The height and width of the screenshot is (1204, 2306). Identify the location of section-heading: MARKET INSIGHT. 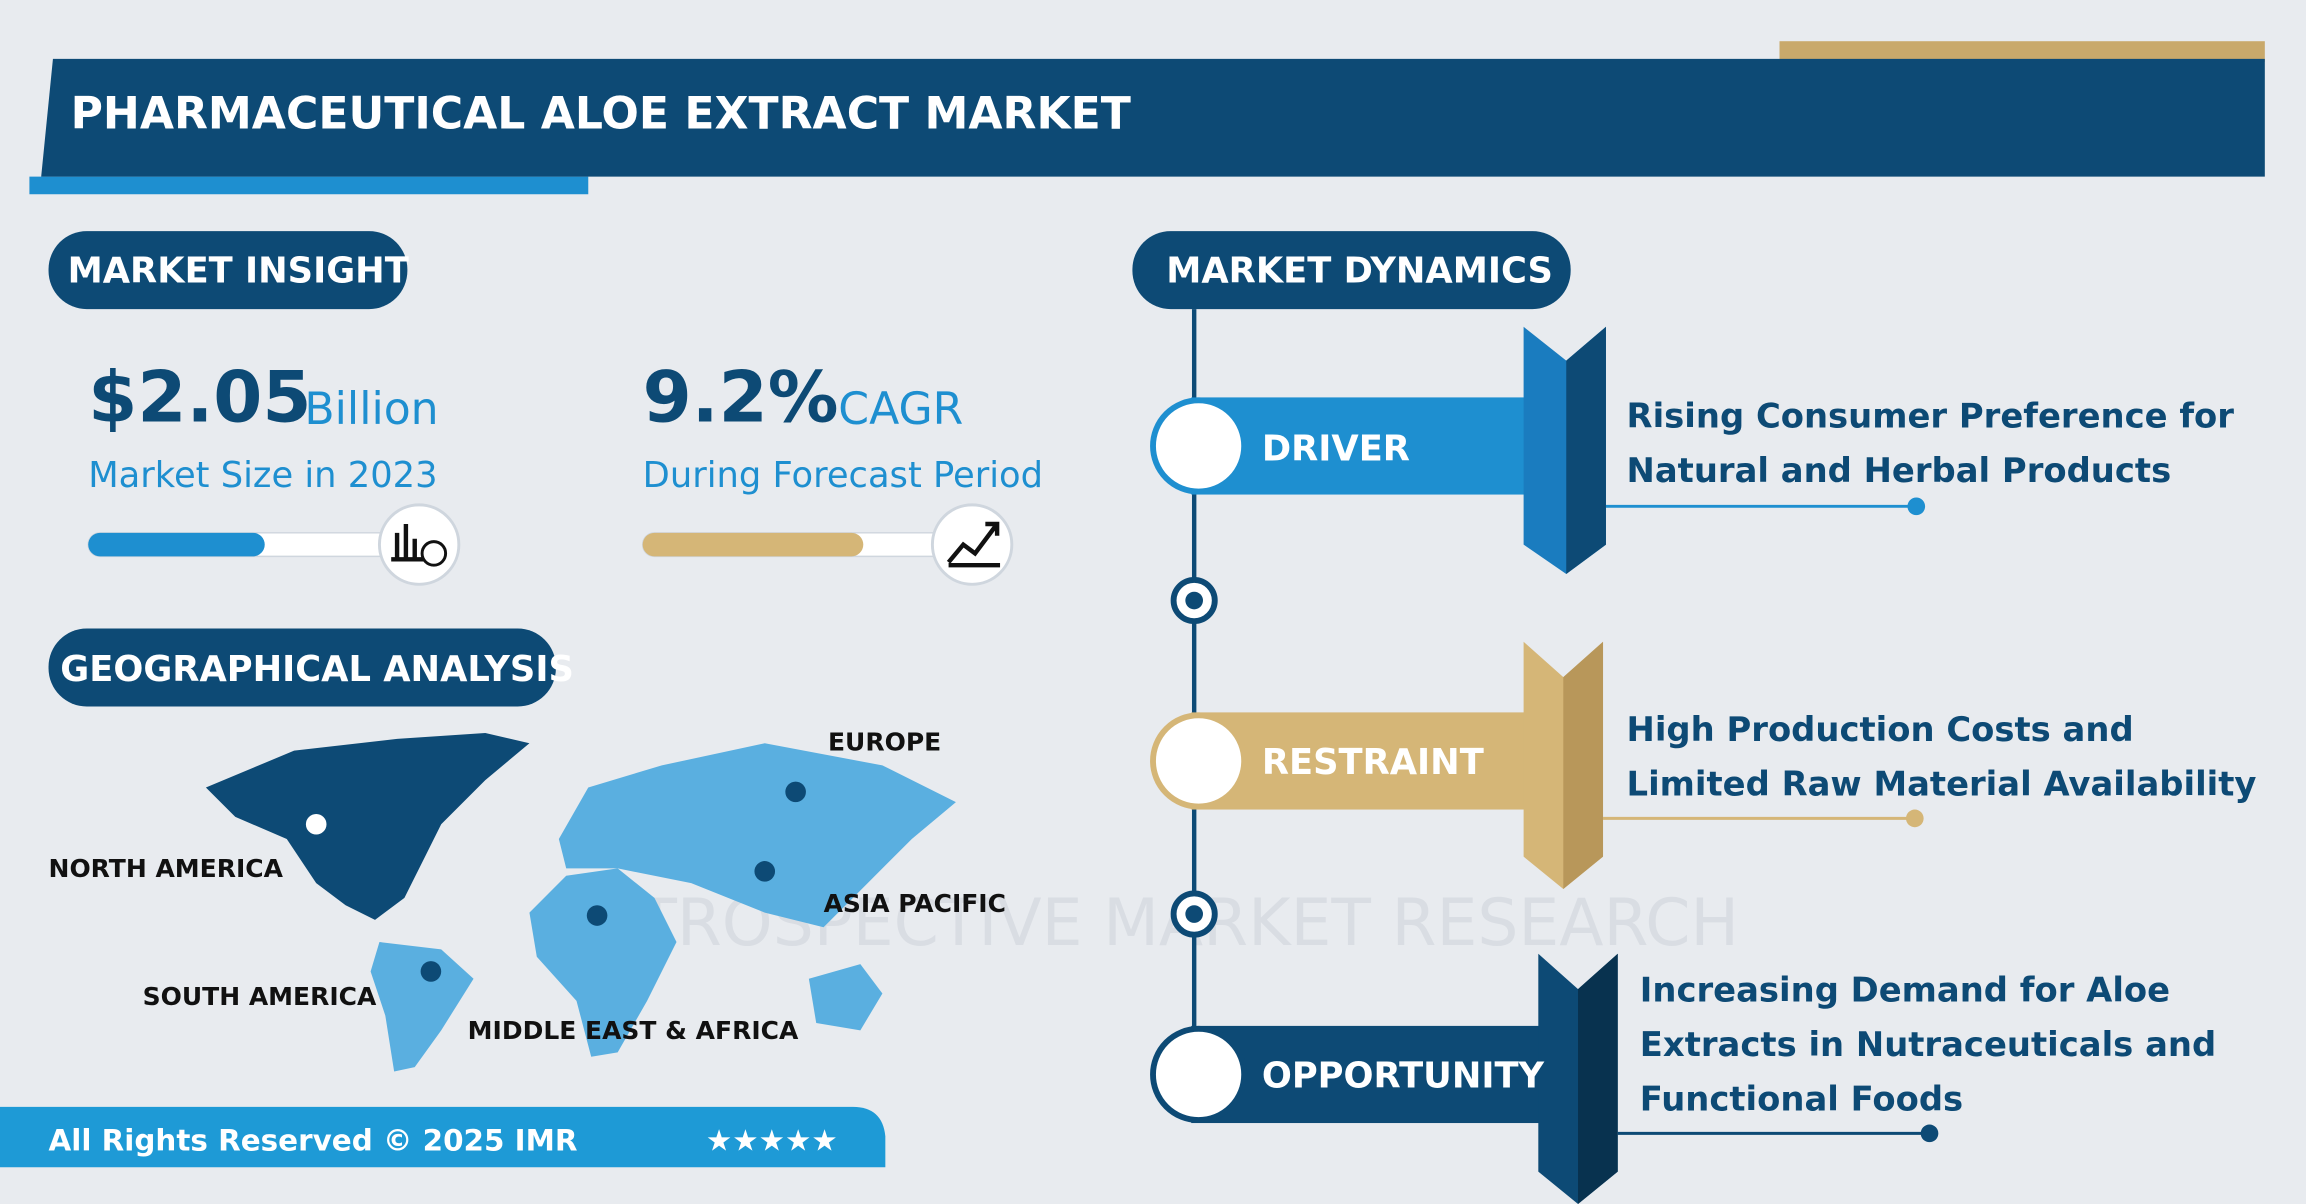
(238, 270).